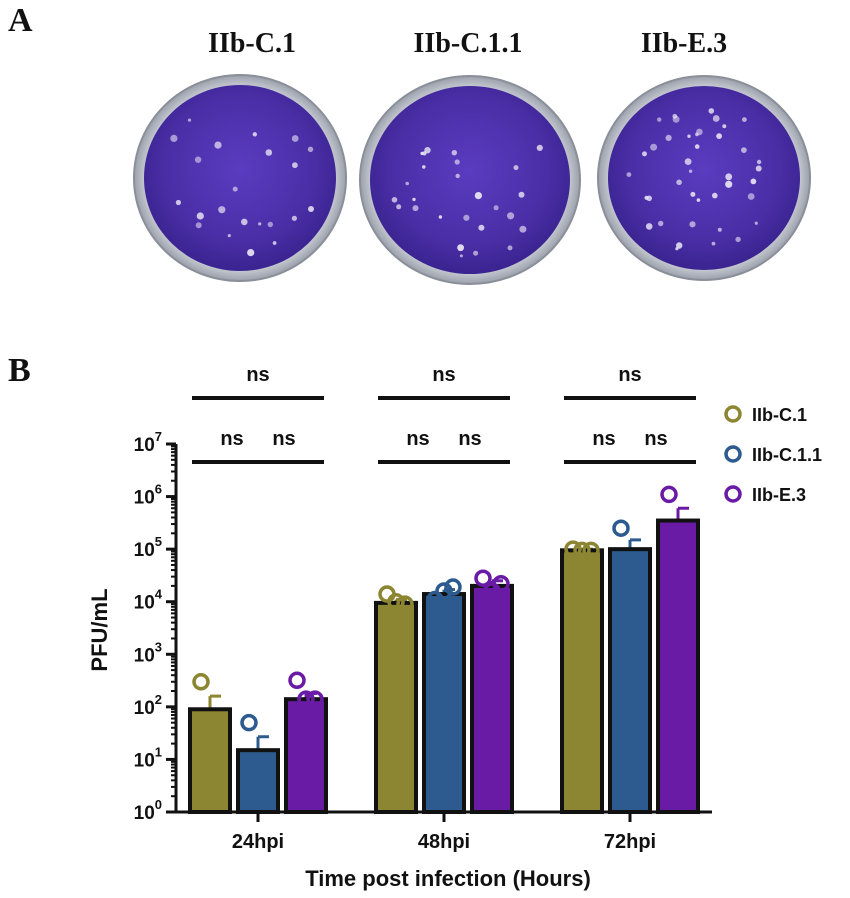  I want to click on legend-label: IIb-E.3, so click(779, 495).